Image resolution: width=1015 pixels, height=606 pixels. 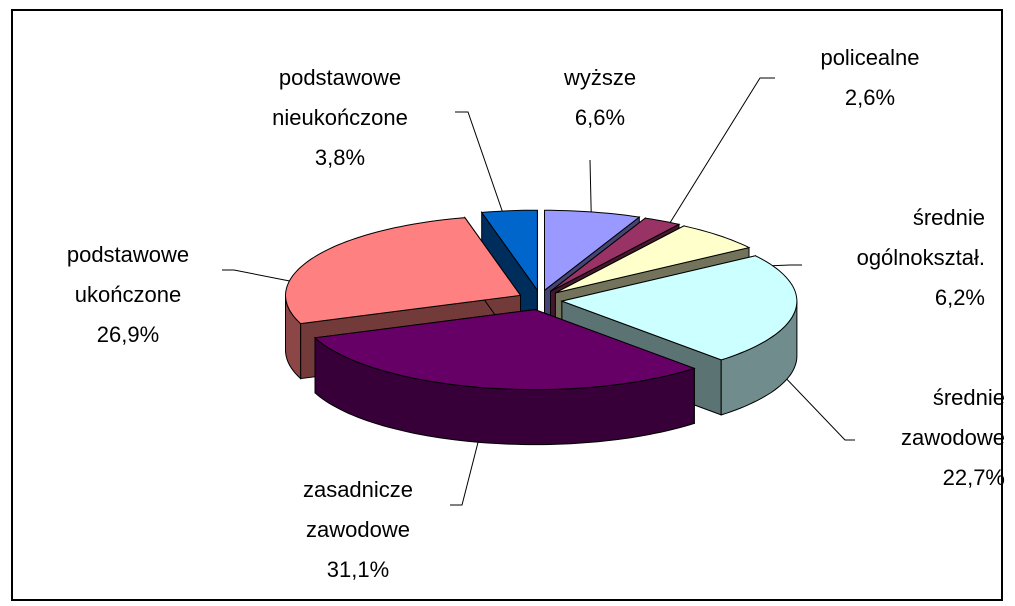 What do you see at coordinates (870, 78) in the screenshot?
I see `slice-label: policealne 2,6%` at bounding box center [870, 78].